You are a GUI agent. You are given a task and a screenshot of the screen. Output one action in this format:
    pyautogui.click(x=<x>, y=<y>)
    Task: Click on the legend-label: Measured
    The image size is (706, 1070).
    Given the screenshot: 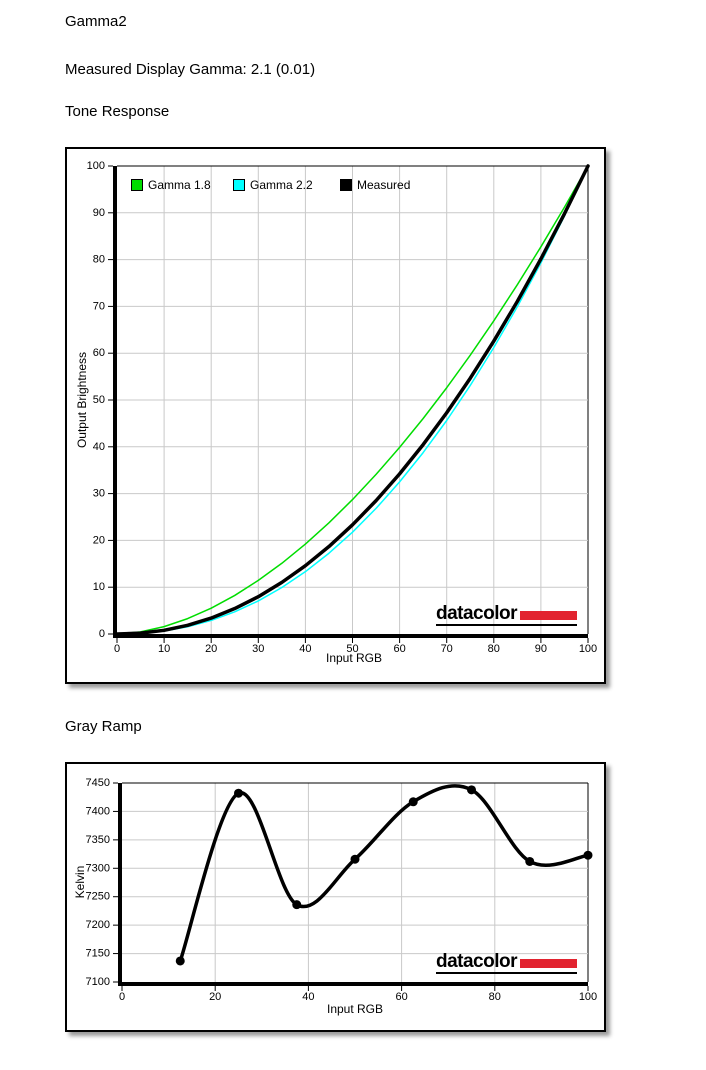 What is the action you would take?
    pyautogui.click(x=384, y=185)
    